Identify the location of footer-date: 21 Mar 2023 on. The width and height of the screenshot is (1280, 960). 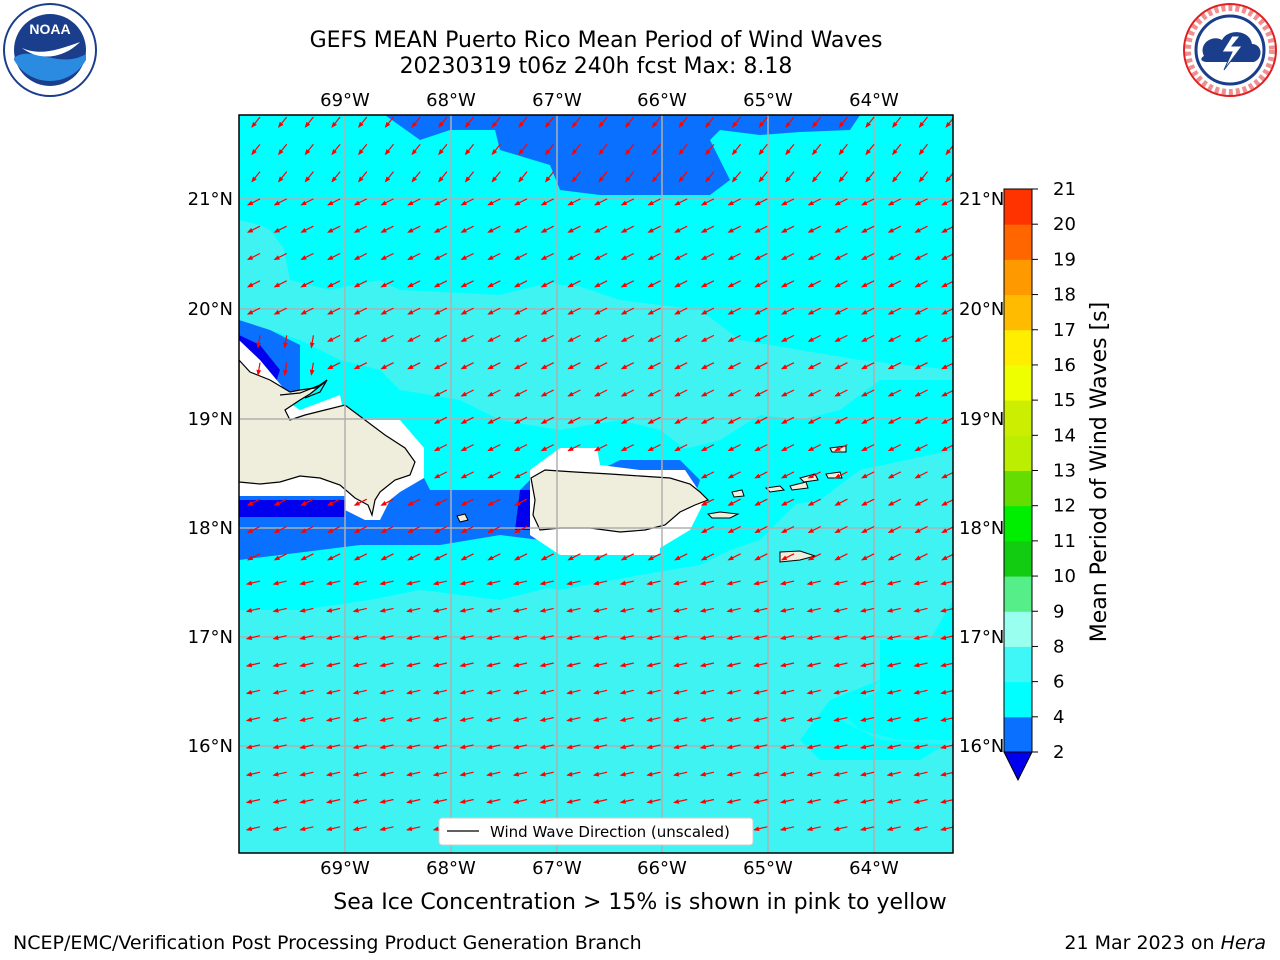
(1142, 943).